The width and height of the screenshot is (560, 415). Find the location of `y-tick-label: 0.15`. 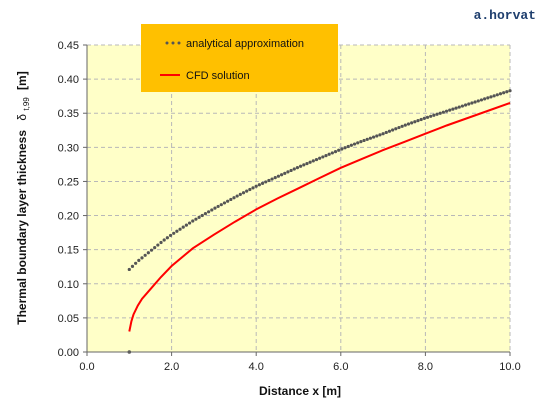

y-tick-label: 0.15 is located at coordinates (68, 251).